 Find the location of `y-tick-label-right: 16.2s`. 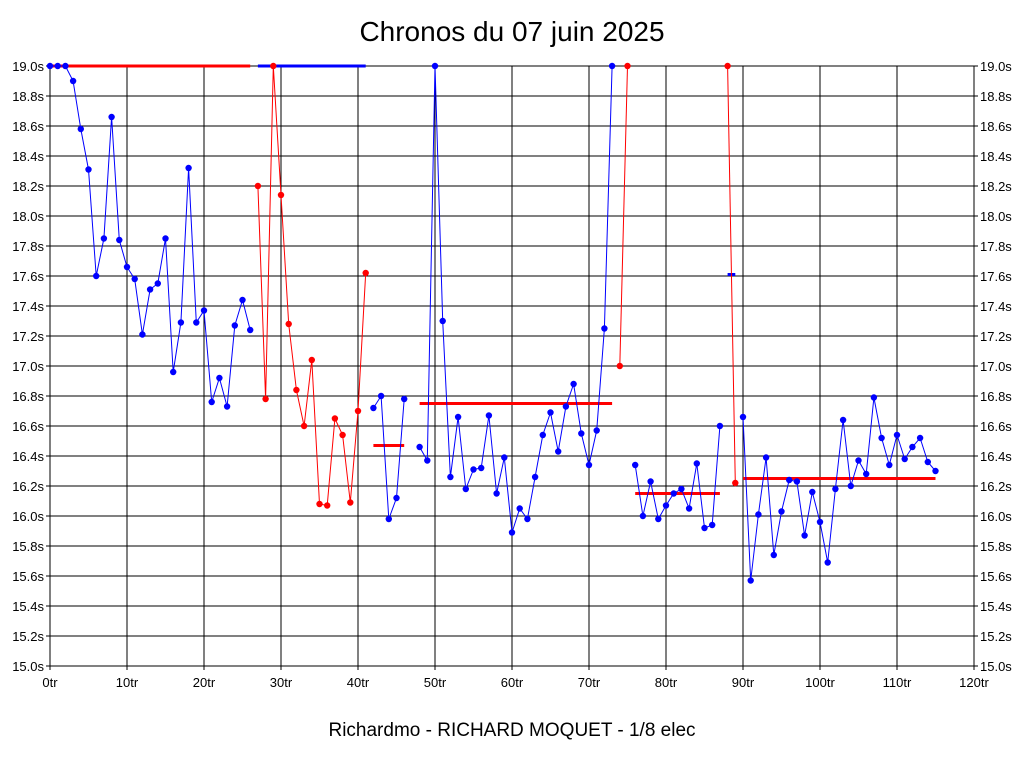

y-tick-label-right: 16.2s is located at coordinates (996, 486).